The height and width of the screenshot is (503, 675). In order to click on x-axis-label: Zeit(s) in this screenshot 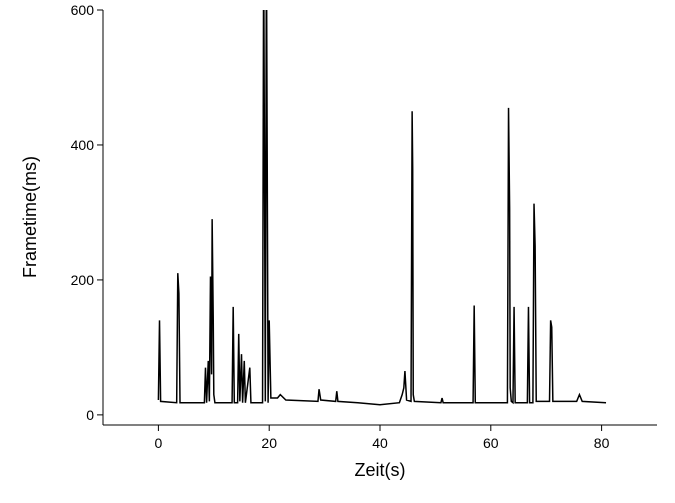, I will do `click(380, 470)`.